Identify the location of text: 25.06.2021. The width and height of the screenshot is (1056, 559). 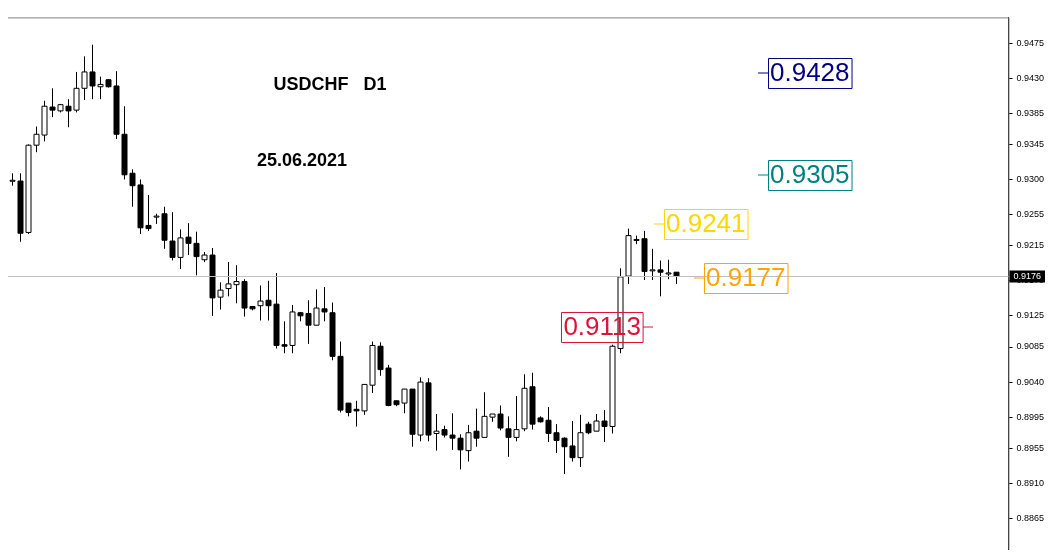
(302, 159).